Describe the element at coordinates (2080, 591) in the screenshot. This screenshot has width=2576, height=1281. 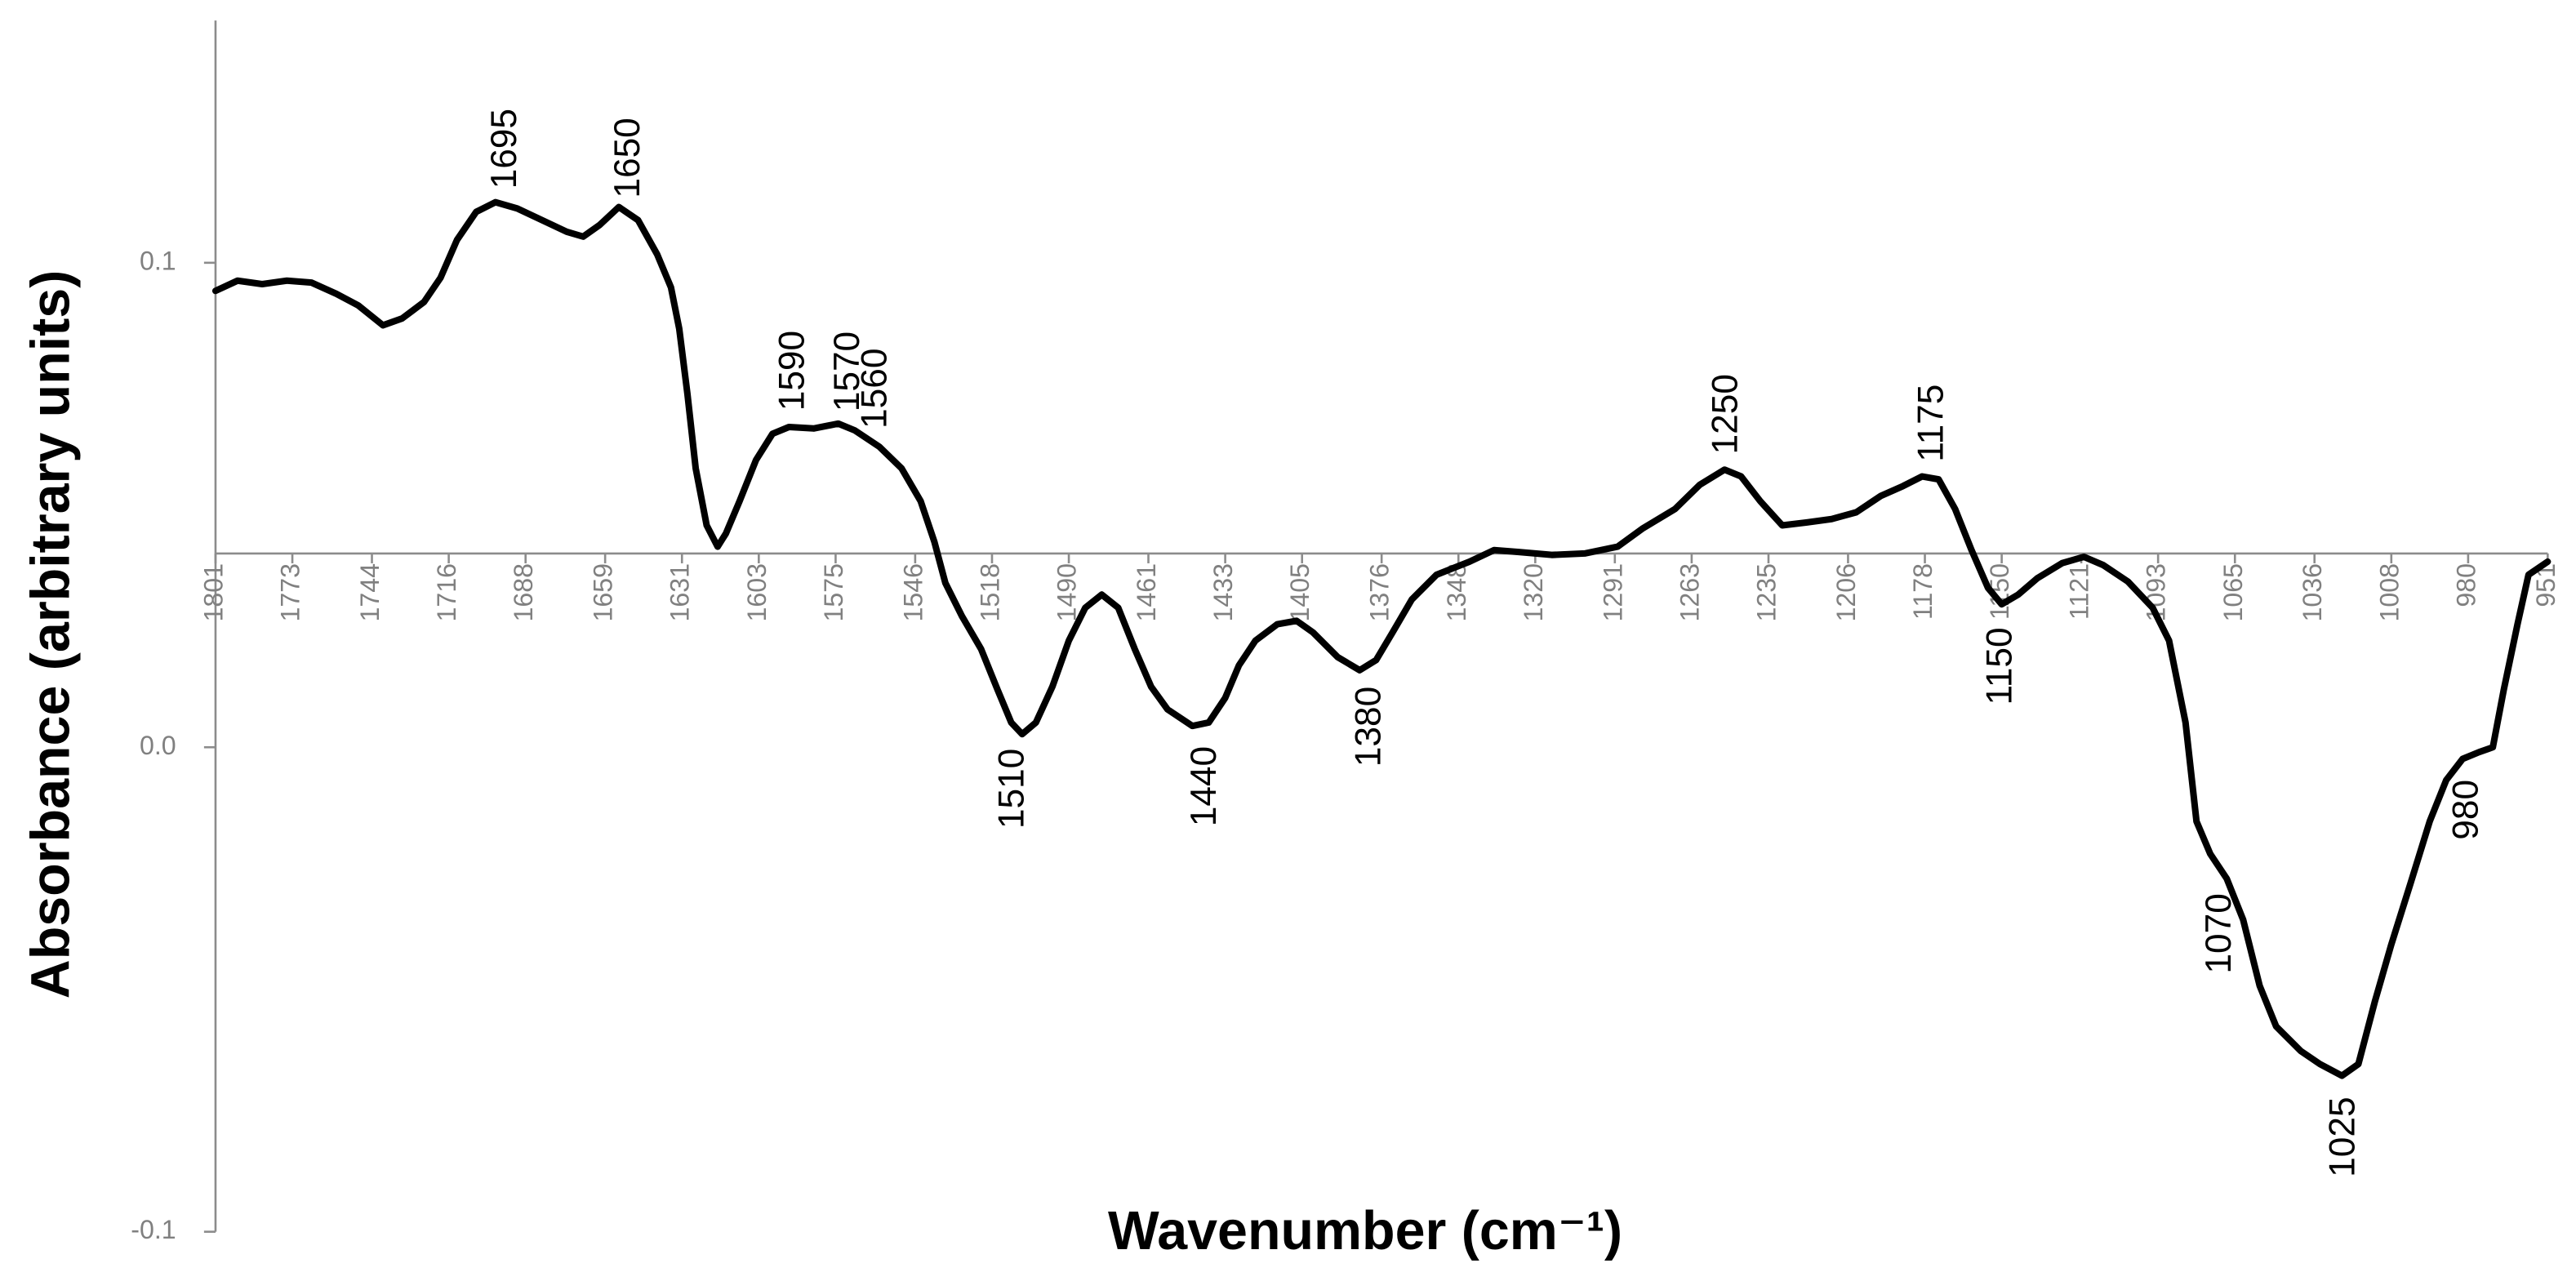
I see `x-tick-label: 1121` at that location.